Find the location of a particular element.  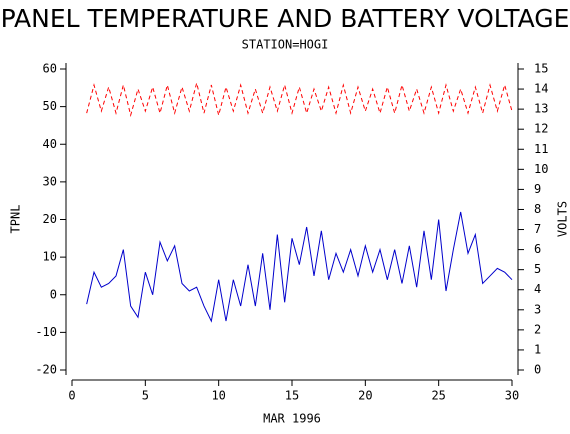

y2-tick-label: 4 is located at coordinates (537, 289).